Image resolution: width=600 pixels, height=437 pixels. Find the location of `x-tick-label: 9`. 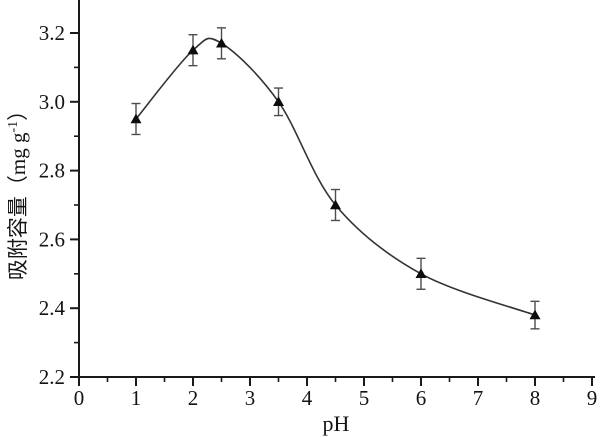

x-tick-label: 9 is located at coordinates (592, 398).